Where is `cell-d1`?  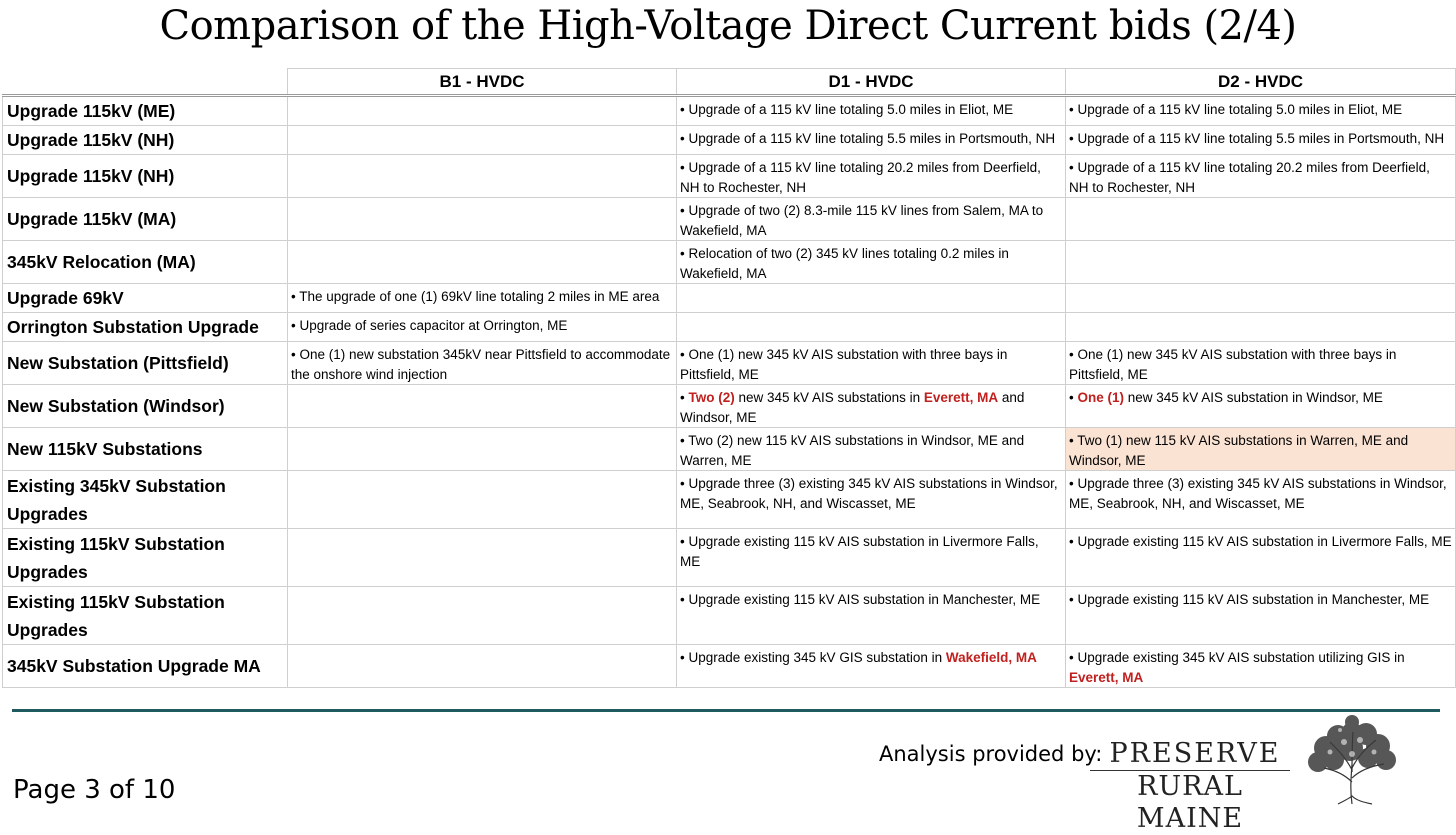
cell-d1 is located at coordinates (871, 327).